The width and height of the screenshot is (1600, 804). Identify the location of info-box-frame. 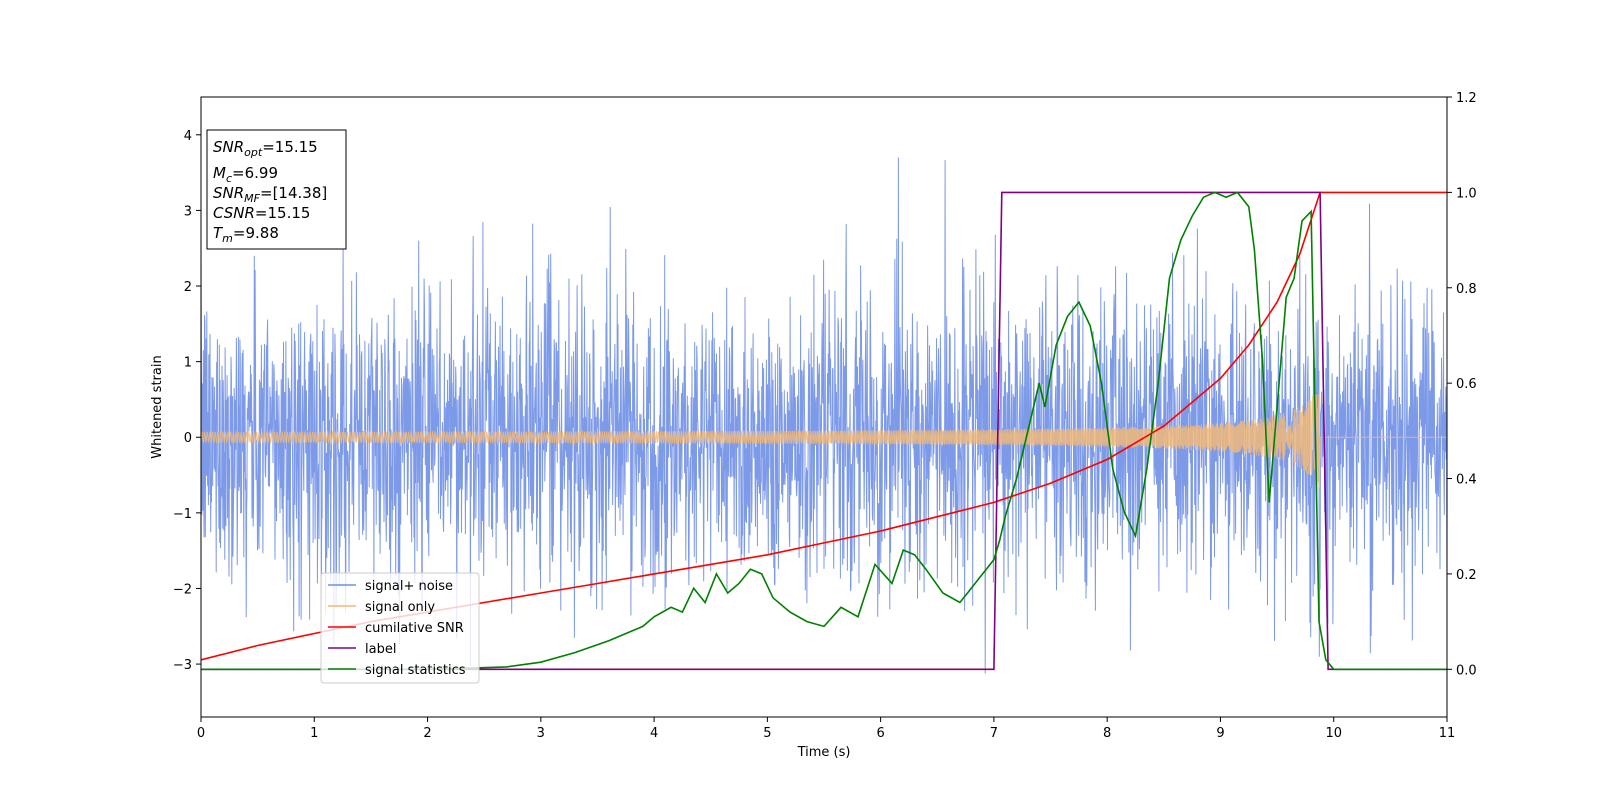
(276, 189).